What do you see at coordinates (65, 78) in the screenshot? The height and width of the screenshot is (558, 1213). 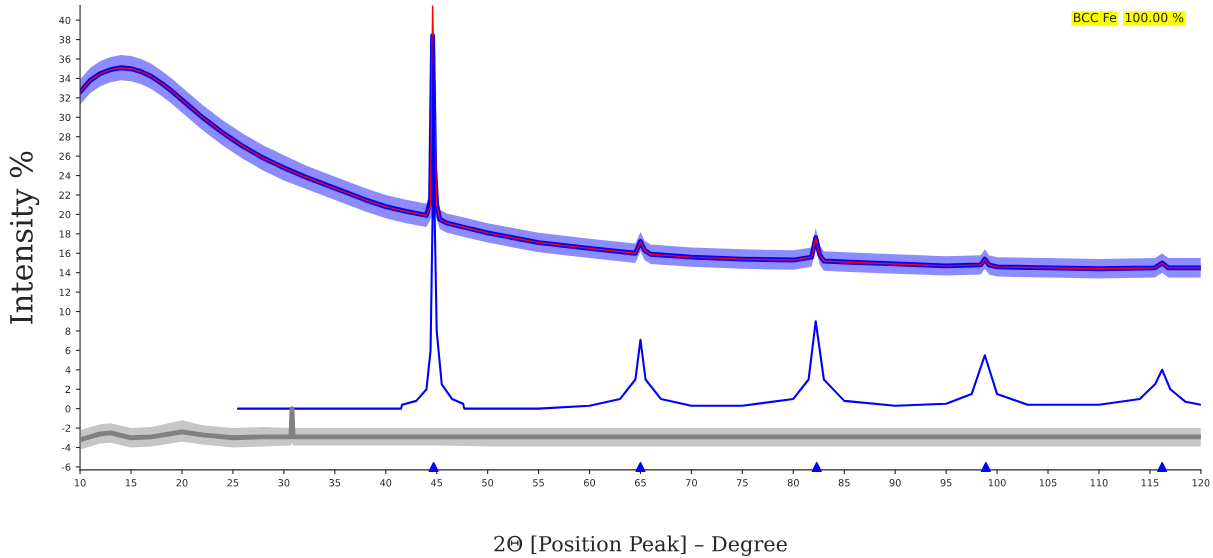 I see `y-tick-label: 34` at bounding box center [65, 78].